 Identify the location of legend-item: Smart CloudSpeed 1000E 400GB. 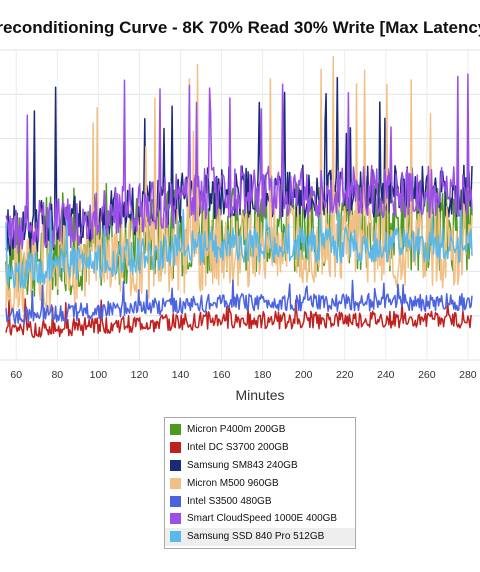
(260, 519).